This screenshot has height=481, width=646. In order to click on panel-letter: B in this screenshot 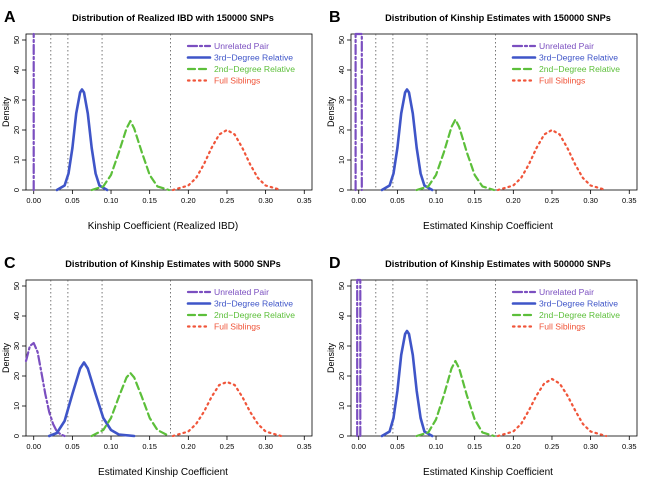, I will do `click(335, 17)`.